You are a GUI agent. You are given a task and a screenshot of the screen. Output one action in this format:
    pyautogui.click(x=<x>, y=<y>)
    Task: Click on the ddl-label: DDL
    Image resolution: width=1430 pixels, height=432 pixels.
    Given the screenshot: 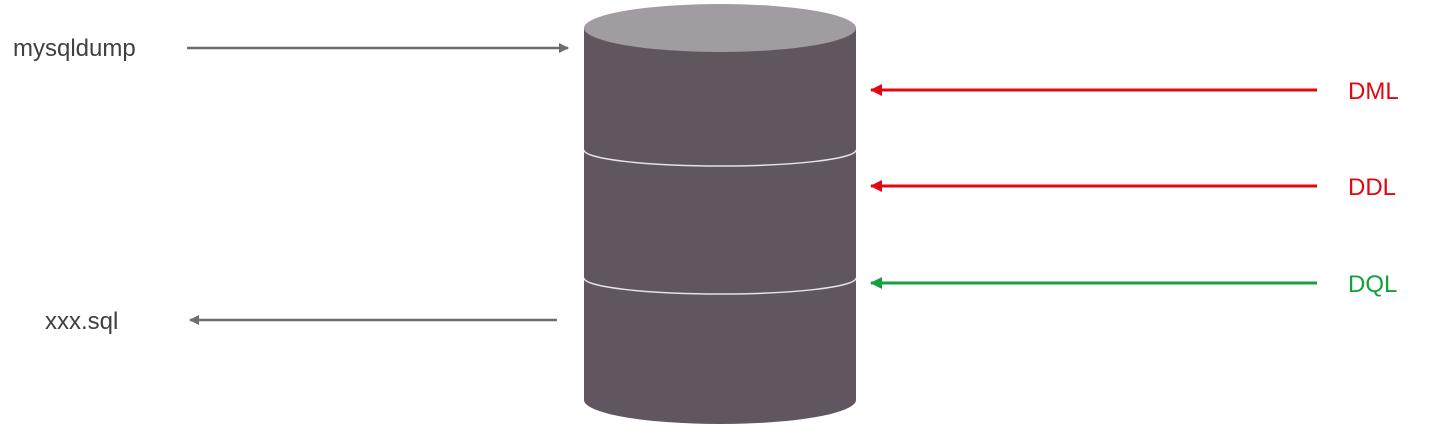 What is the action you would take?
    pyautogui.click(x=1372, y=187)
    